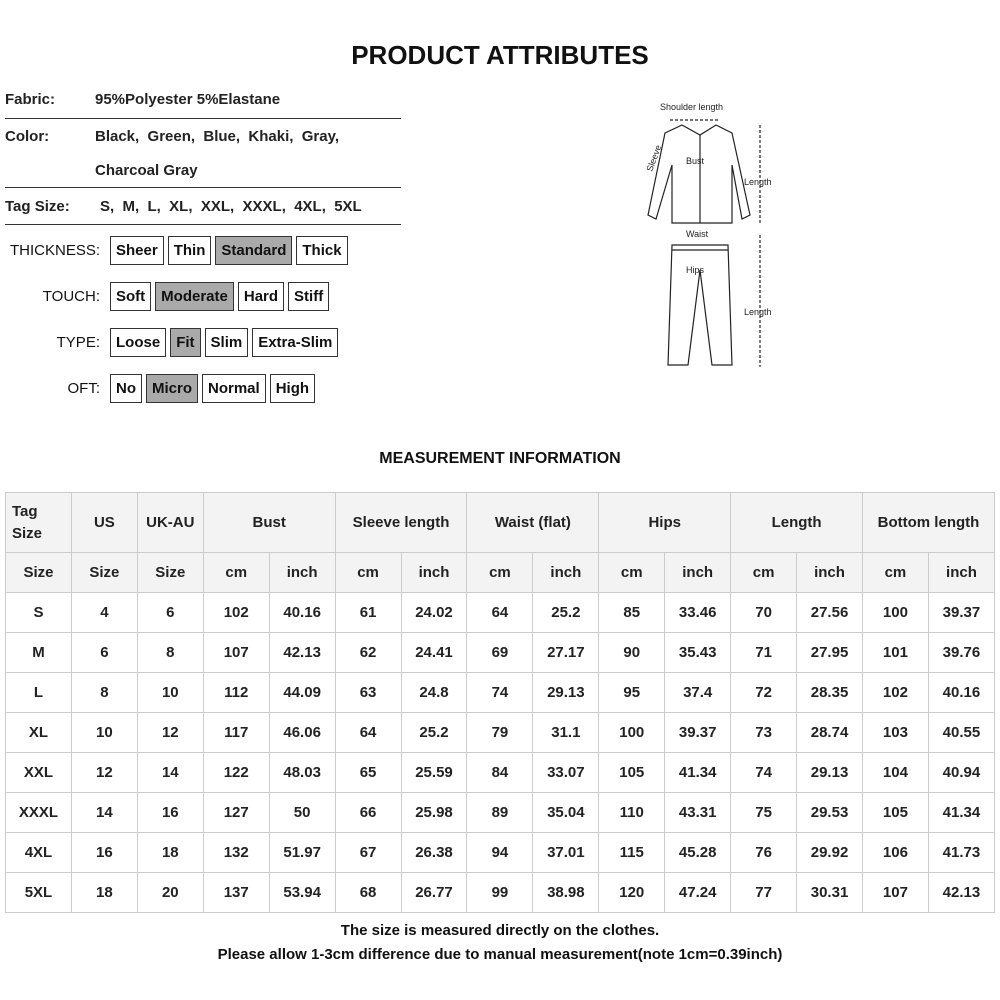 This screenshot has height=1000, width=1000. I want to click on label-length-bottom: Length, so click(758, 312).